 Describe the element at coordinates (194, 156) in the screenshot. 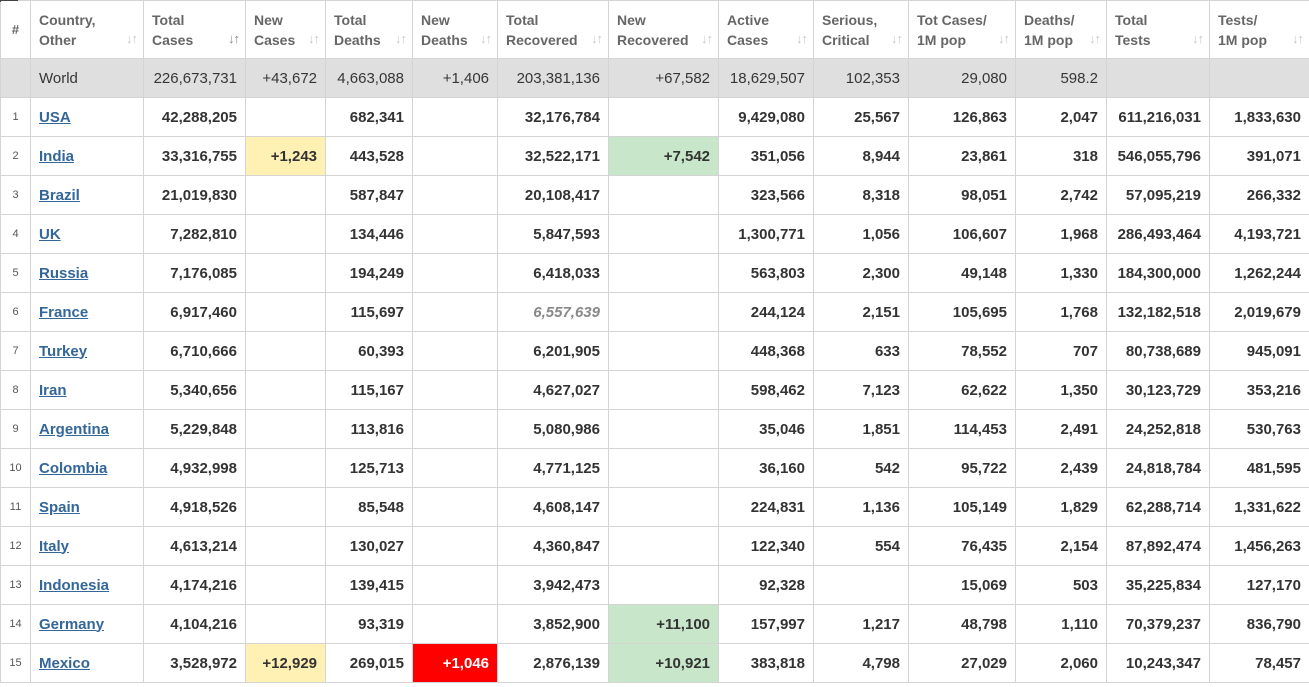

I see `cell-total-cases: 33,316,755` at that location.